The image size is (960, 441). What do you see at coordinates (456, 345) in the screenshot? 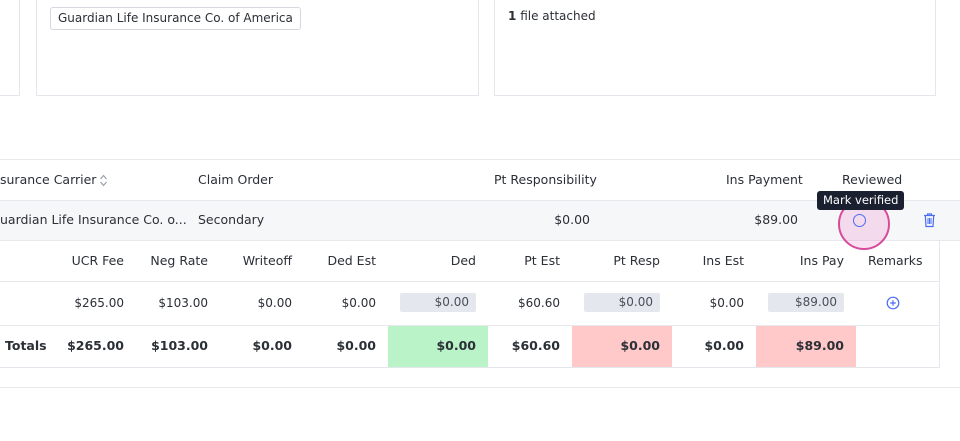
I see `total-ded: $0.00` at bounding box center [456, 345].